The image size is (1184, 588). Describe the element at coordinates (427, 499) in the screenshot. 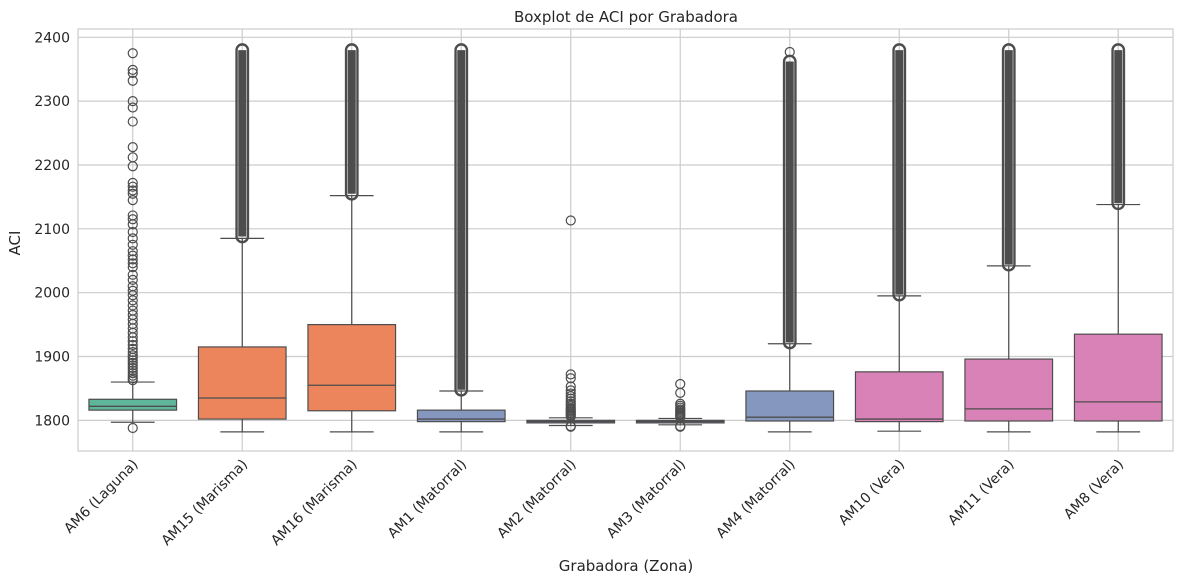

I see `x-tick-label: AM1 (Matorral)` at that location.